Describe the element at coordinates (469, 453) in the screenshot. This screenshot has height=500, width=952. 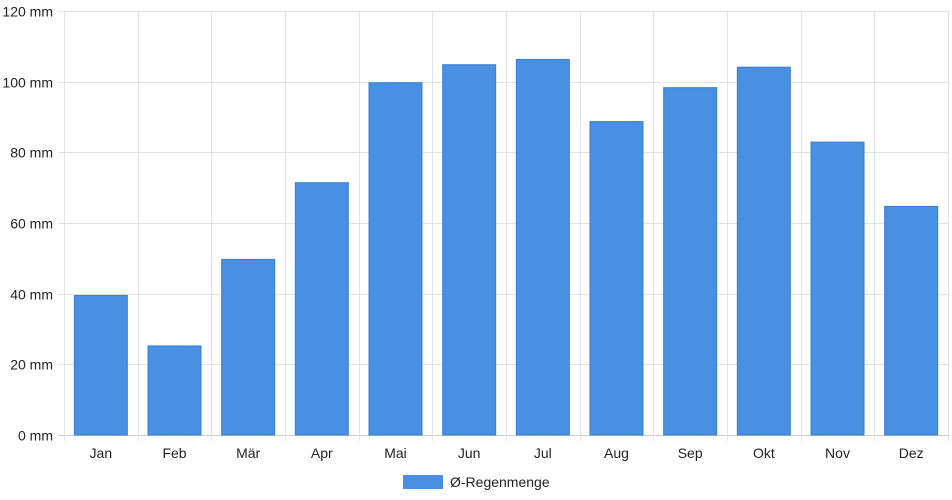
I see `x-tick-label: Jun` at that location.